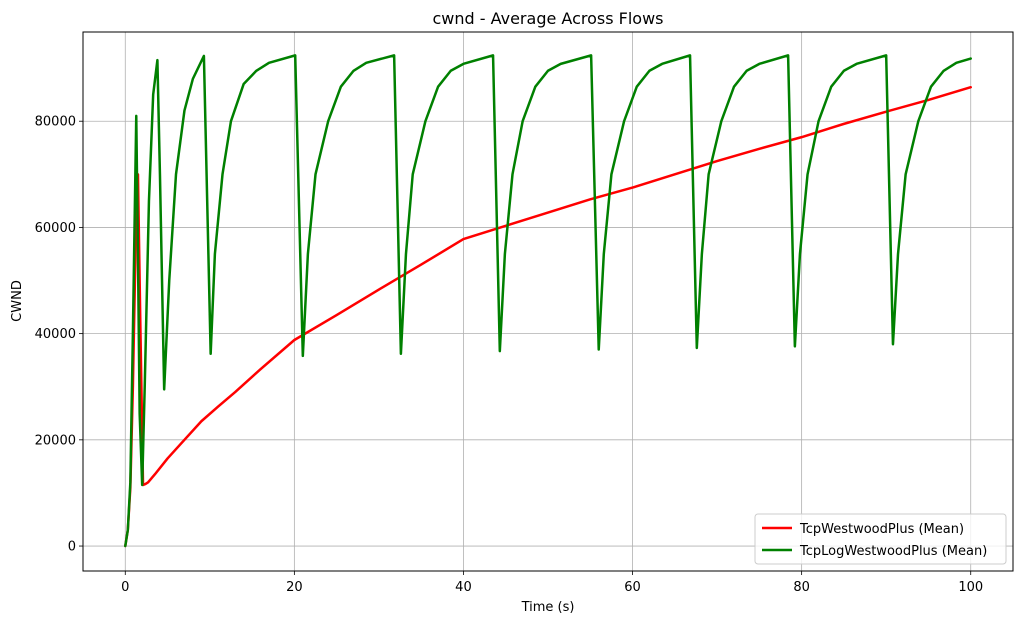  What do you see at coordinates (294, 587) in the screenshot?
I see `x-tick-label: 20` at bounding box center [294, 587].